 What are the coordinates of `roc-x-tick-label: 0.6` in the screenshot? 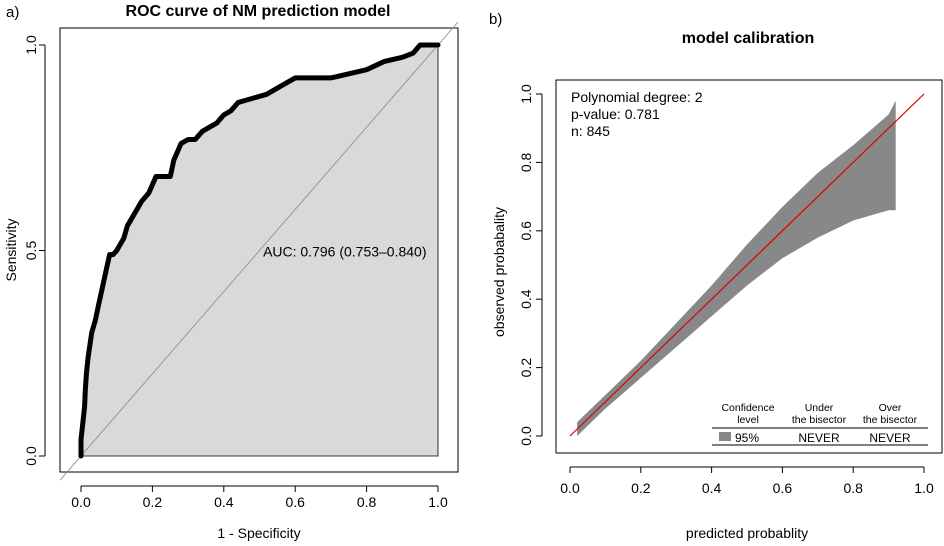 It's located at (295, 502).